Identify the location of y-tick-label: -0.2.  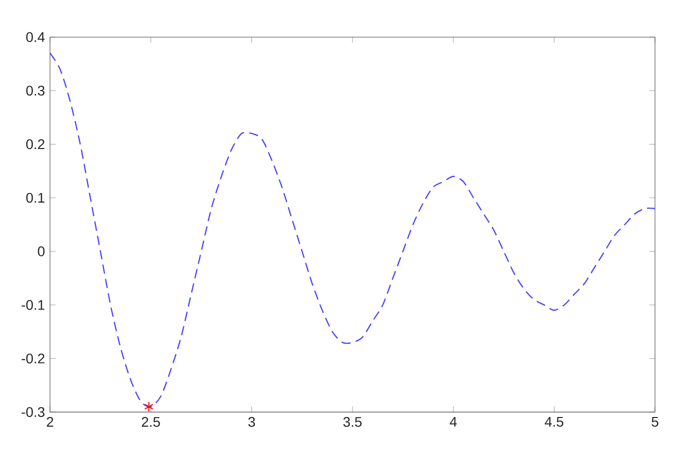
(33, 359).